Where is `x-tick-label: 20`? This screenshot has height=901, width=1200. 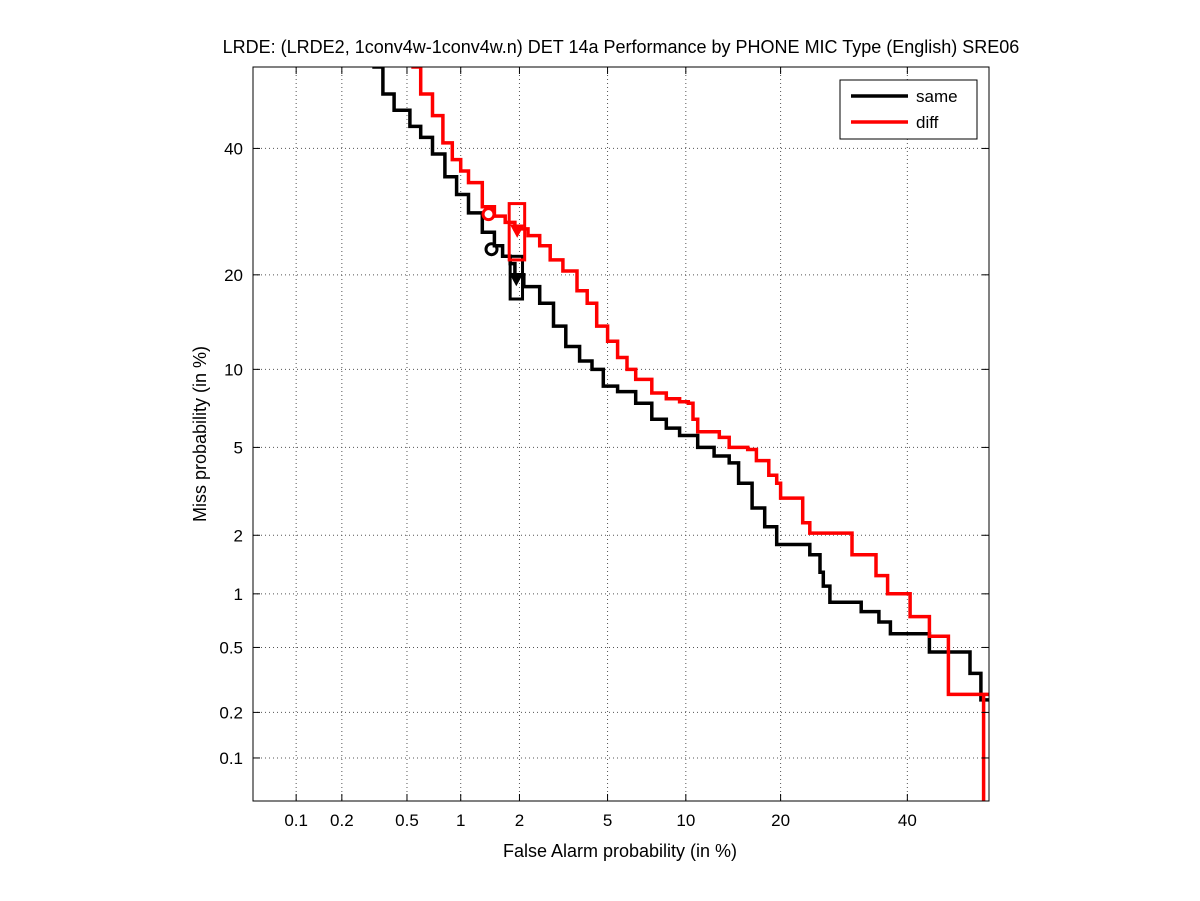 x-tick-label: 20 is located at coordinates (780, 820).